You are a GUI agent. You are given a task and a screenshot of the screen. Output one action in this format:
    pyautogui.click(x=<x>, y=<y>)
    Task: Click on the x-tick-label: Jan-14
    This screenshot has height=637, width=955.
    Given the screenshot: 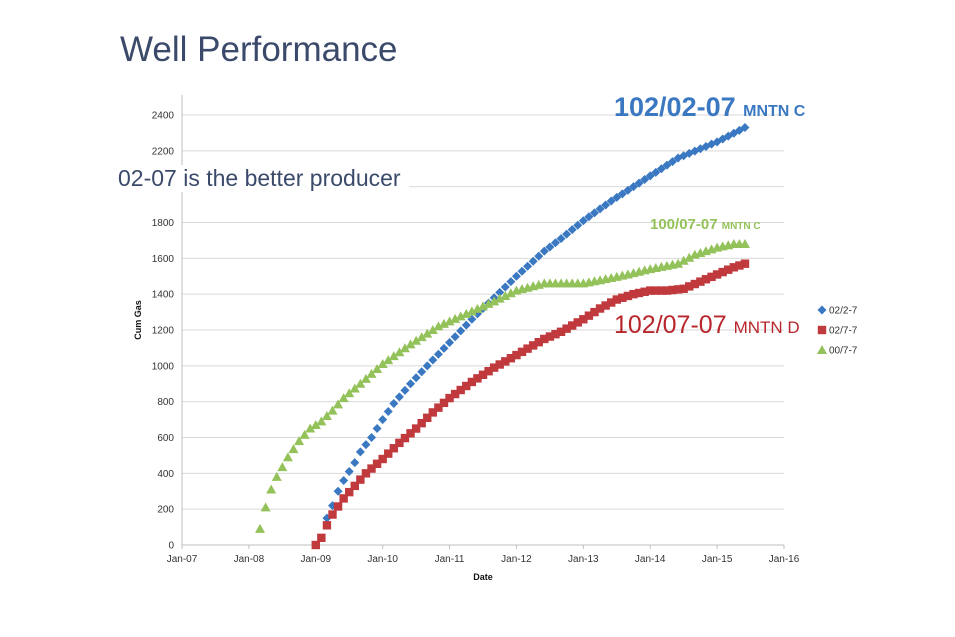 What is the action you would take?
    pyautogui.click(x=650, y=559)
    